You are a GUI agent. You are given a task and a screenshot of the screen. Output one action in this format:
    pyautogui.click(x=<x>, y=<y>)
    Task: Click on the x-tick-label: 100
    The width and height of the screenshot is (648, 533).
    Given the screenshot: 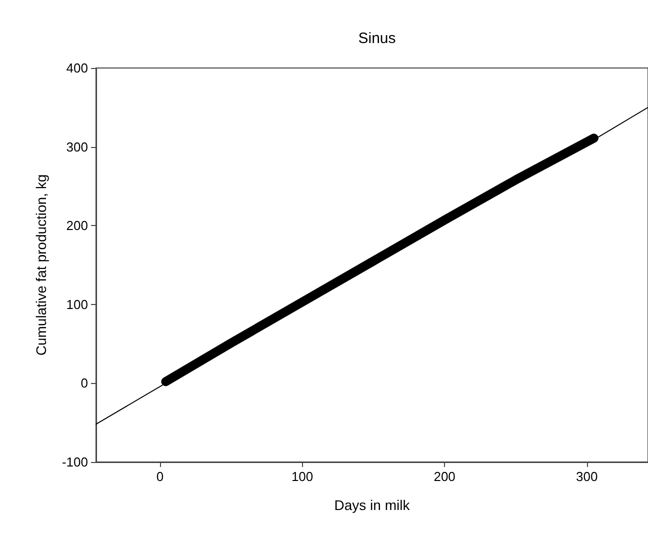 What is the action you would take?
    pyautogui.click(x=302, y=476)
    